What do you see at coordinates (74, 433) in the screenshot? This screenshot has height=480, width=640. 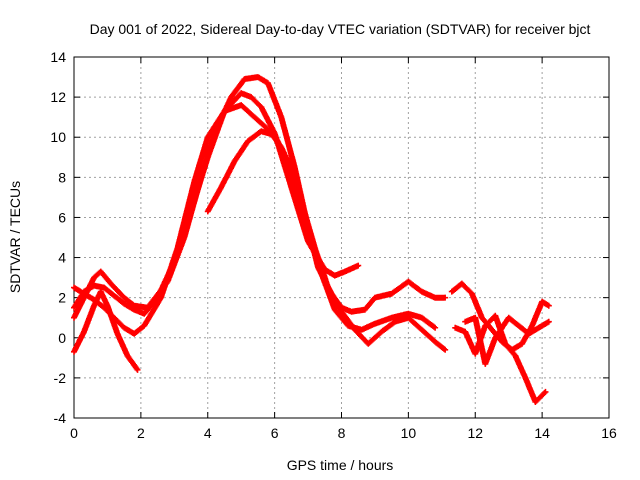 I see `x-tick-label: 0` at bounding box center [74, 433].